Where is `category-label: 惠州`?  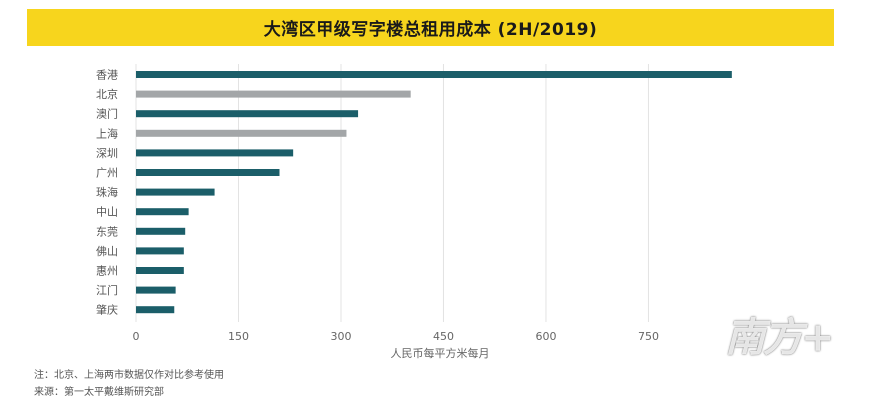
category-label: 惠州 is located at coordinates (107, 271).